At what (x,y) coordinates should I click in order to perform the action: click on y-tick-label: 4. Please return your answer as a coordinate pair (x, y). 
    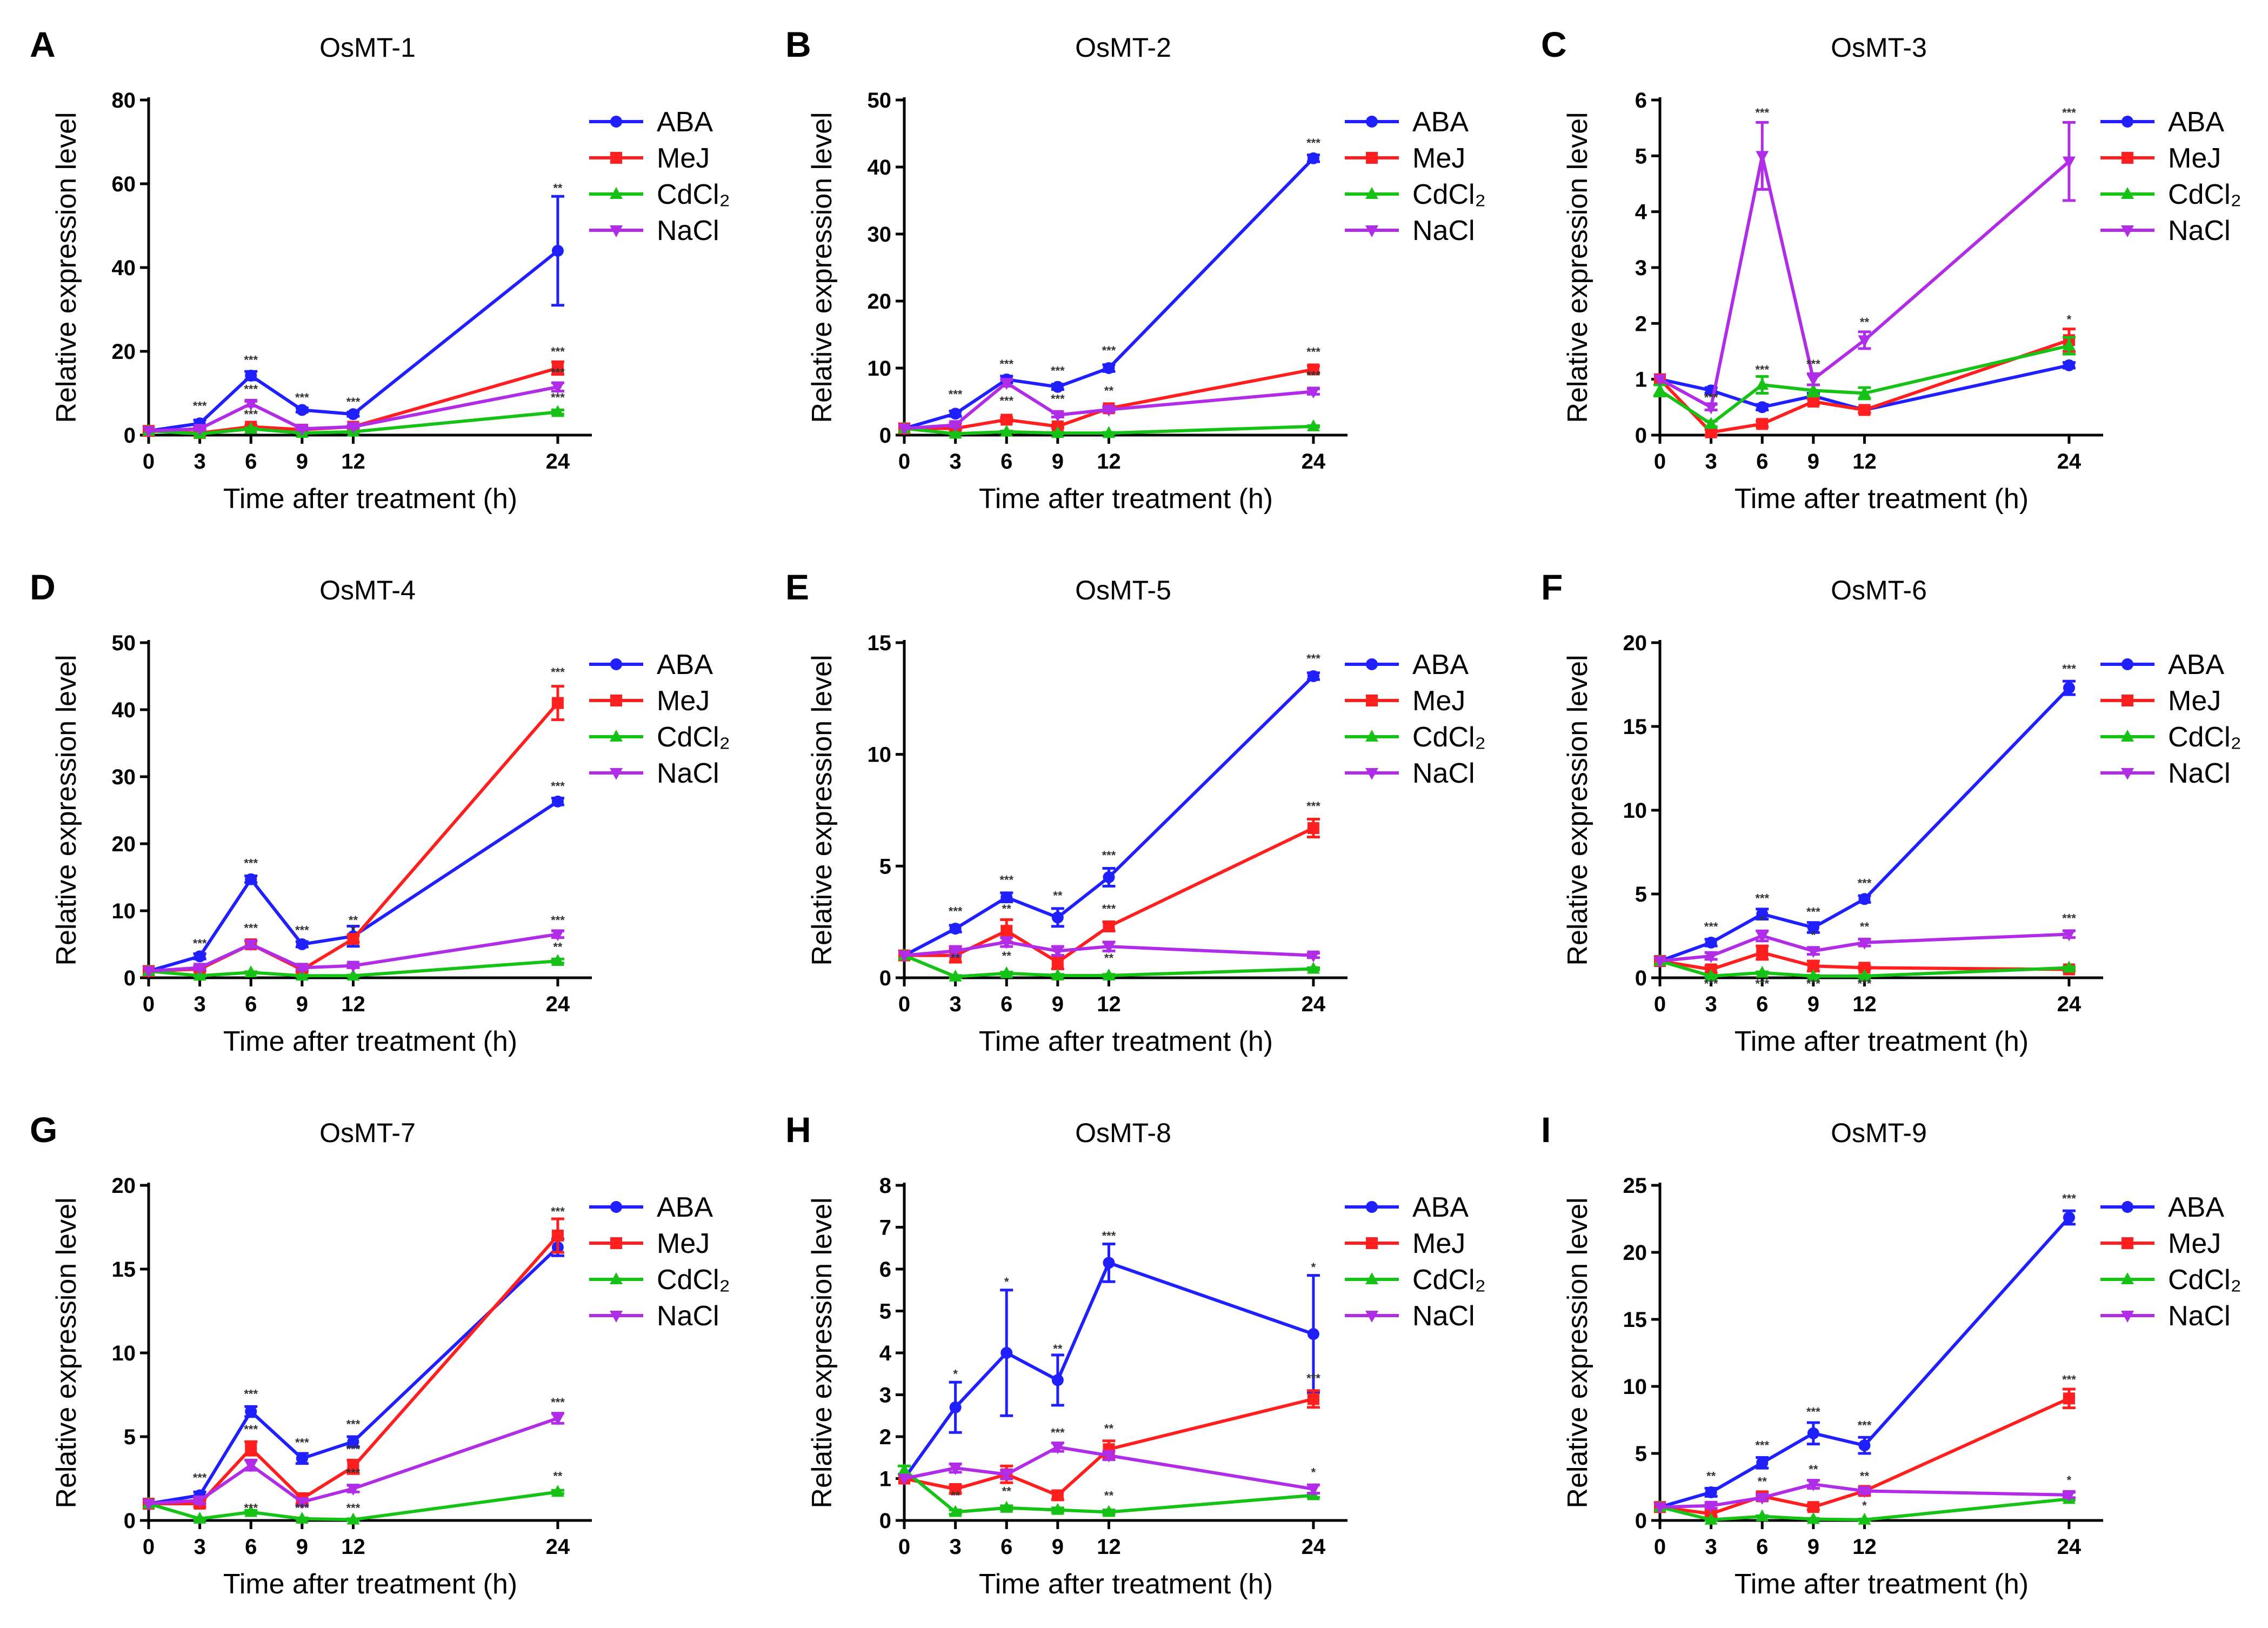
    Looking at the image, I should click on (885, 1353).